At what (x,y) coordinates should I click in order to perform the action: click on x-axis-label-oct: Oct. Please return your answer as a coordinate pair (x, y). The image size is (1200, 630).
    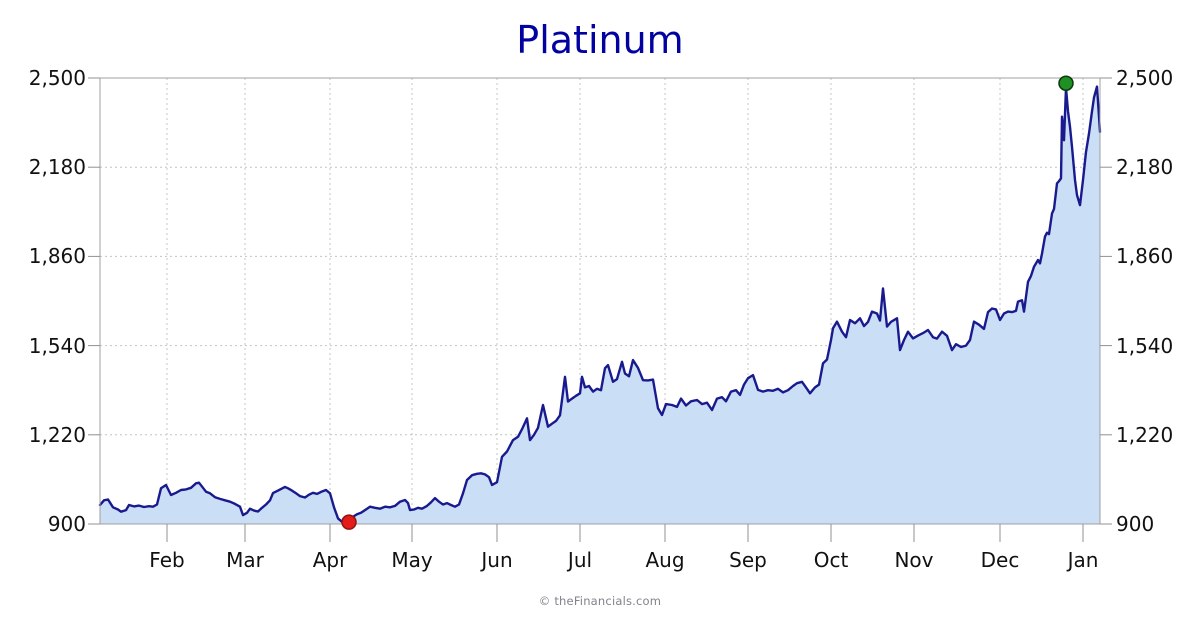
    Looking at the image, I should click on (831, 560).